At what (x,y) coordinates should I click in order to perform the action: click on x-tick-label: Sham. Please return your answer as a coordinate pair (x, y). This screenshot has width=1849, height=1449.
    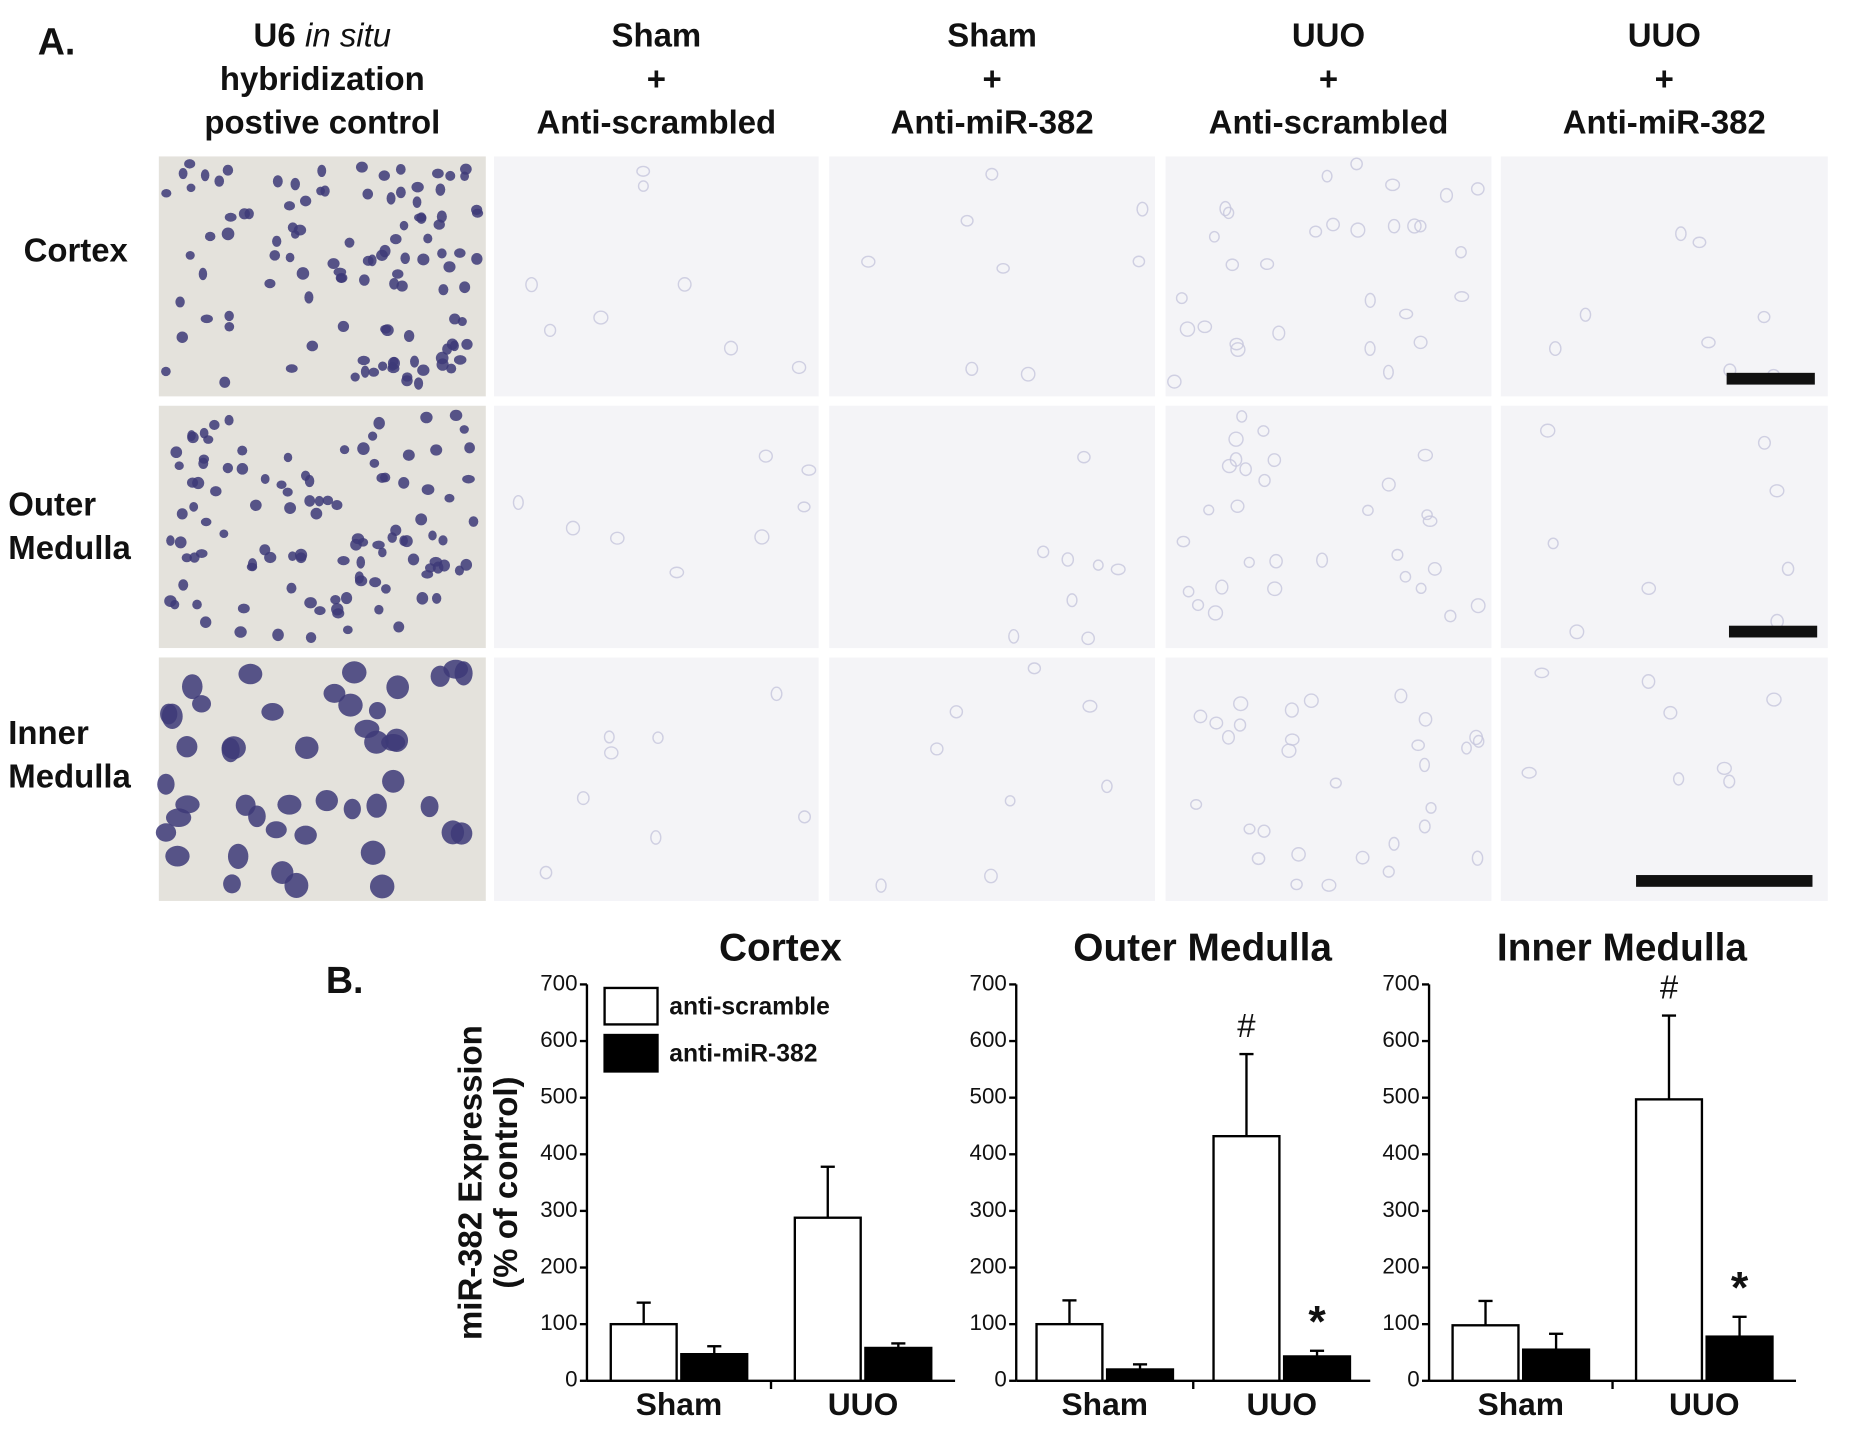
    Looking at the image, I should click on (679, 1404).